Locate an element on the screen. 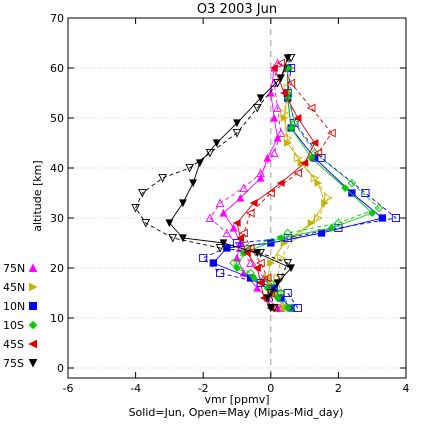 This screenshot has height=425, width=425. y-tick-label: 10 is located at coordinates (57, 318).